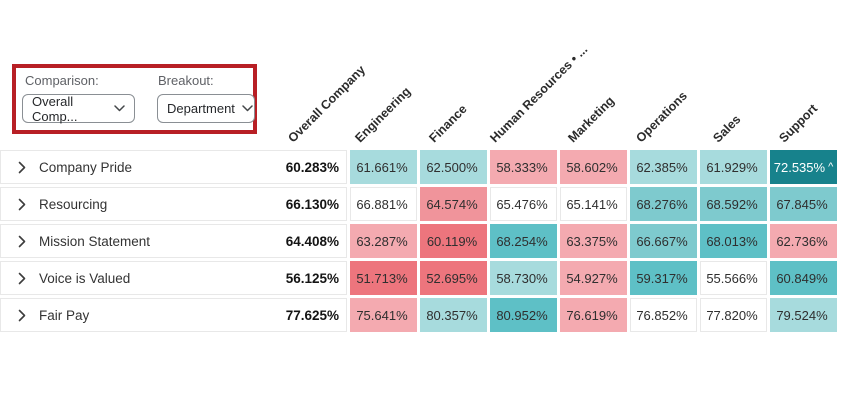 This screenshot has width=850, height=400. What do you see at coordinates (803, 278) in the screenshot?
I see `heatmap-cell: 60.849%` at bounding box center [803, 278].